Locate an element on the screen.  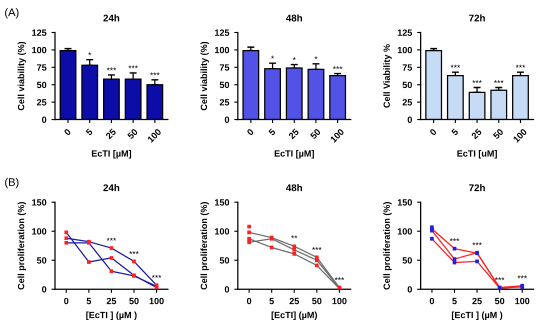
x-axis-title: EcTI [uM] is located at coordinates (477, 154).